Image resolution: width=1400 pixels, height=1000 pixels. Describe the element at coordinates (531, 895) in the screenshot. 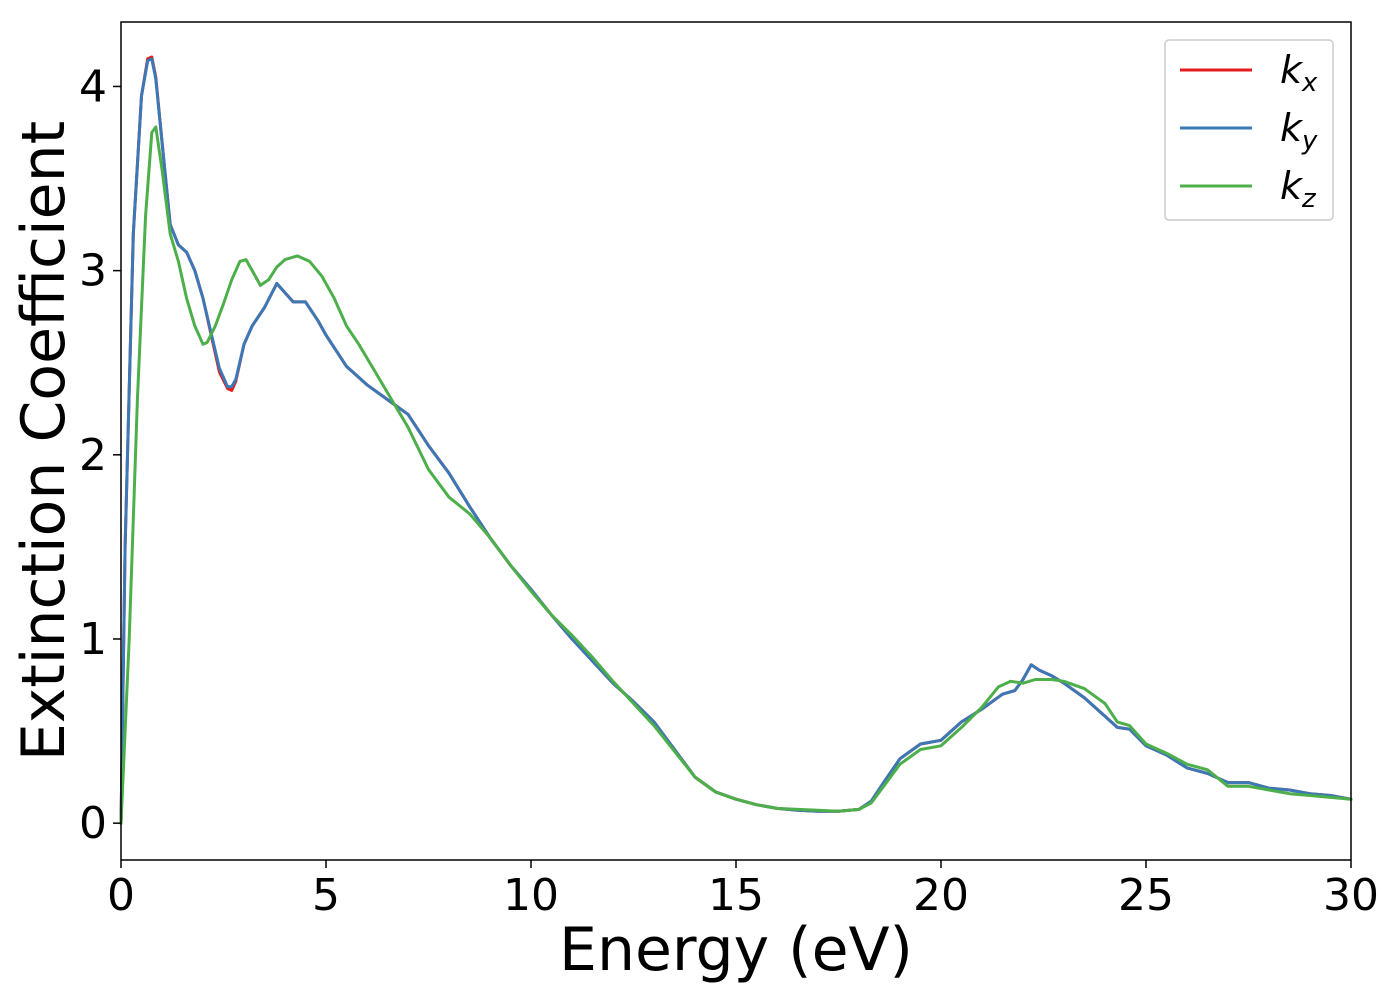

I see `x-tick-label: 10` at that location.